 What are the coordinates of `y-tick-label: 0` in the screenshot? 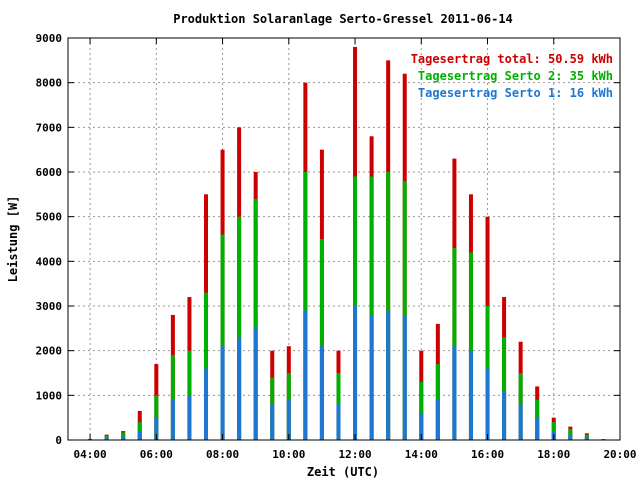 It's located at (58, 440).